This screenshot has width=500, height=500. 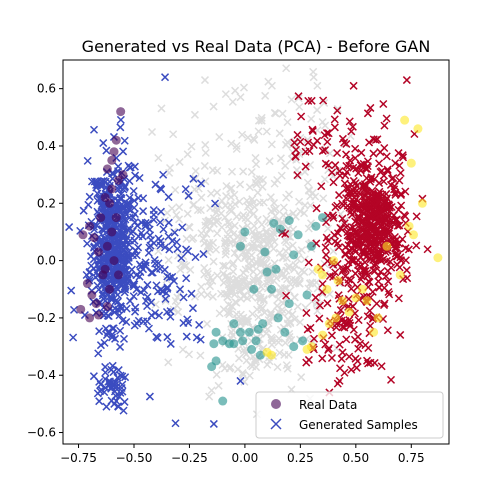 What do you see at coordinates (46, 261) in the screenshot?
I see `y-tick-label: 0.0` at bounding box center [46, 261].